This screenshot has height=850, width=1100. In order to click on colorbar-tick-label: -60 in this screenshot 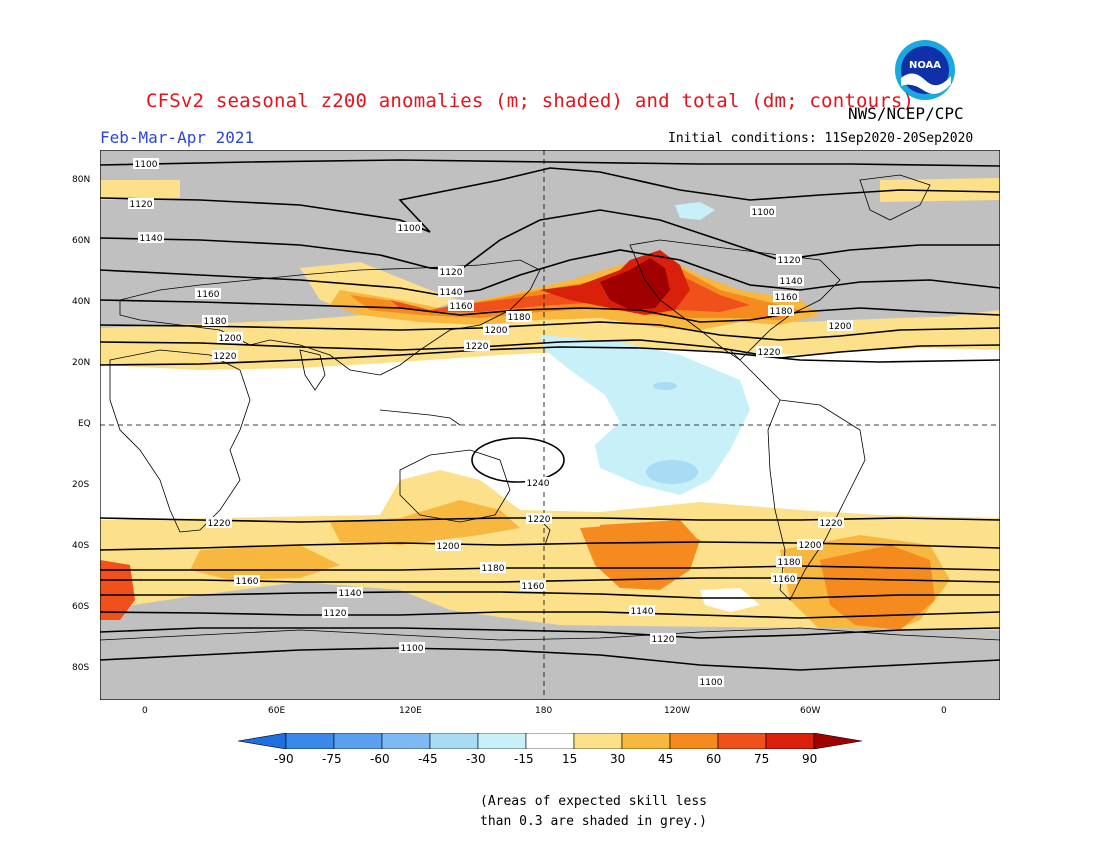, I will do `click(380, 759)`.